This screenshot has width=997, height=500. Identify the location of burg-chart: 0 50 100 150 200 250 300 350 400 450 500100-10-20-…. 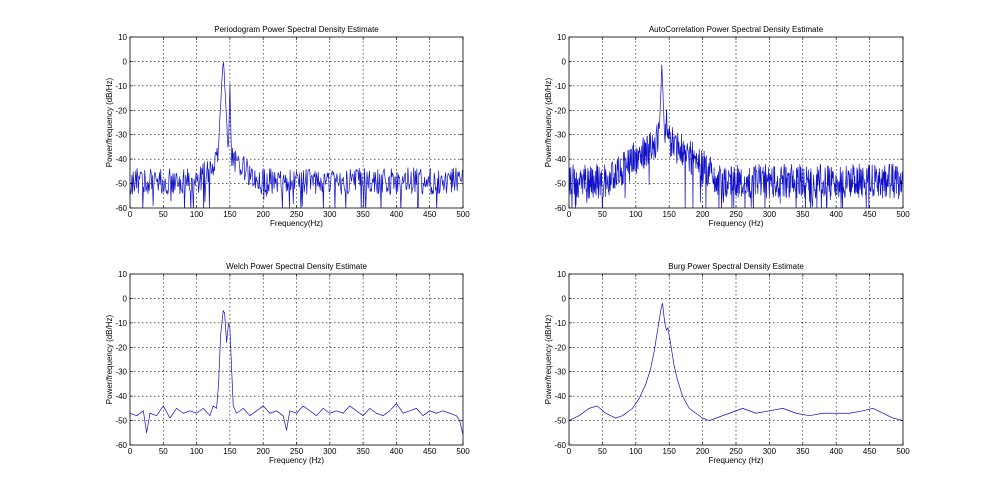
(727, 363).